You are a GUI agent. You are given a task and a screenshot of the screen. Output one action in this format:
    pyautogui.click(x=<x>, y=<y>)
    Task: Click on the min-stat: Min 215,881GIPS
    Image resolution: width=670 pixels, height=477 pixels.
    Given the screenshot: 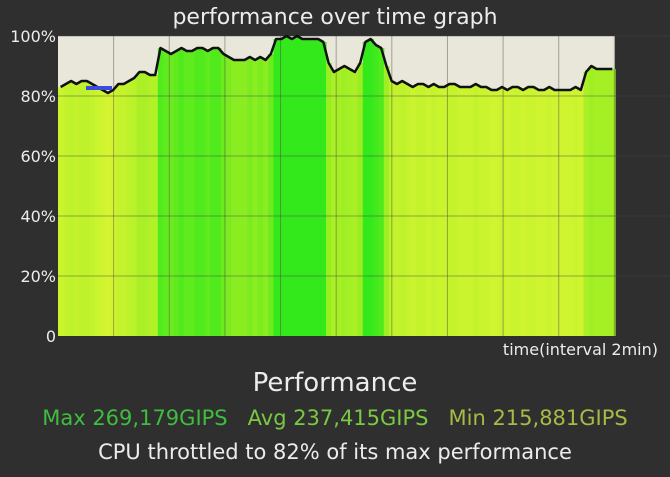 What is the action you would take?
    pyautogui.click(x=538, y=418)
    